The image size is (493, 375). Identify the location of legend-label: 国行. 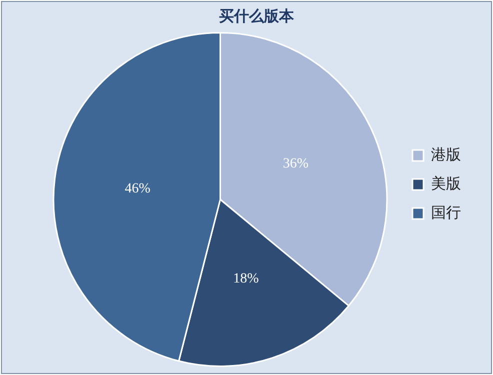
(446, 213).